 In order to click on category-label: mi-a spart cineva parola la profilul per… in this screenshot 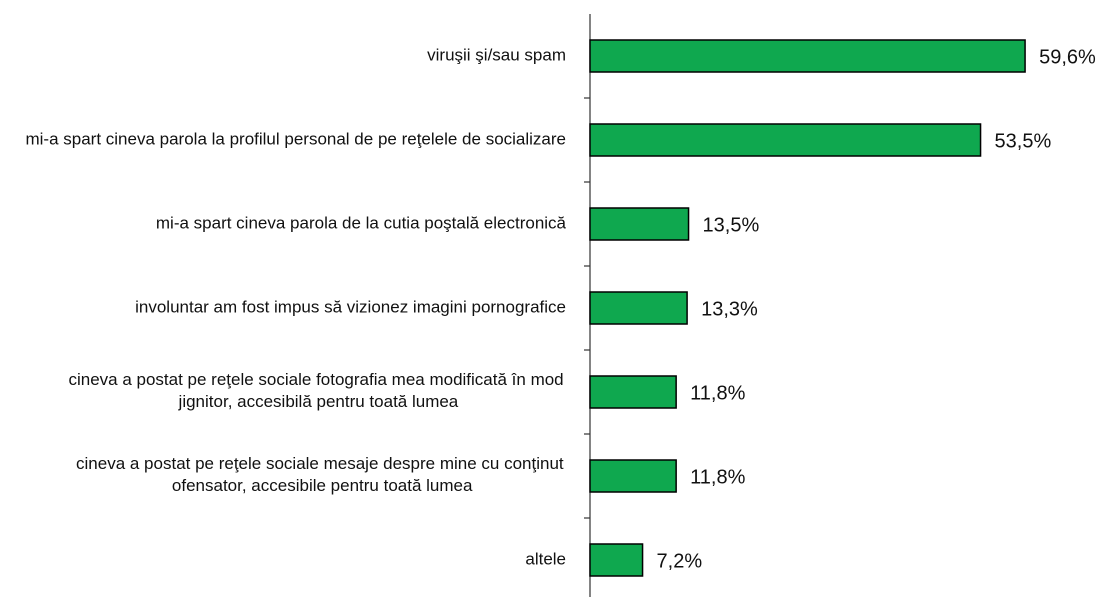, I will do `click(295, 138)`.